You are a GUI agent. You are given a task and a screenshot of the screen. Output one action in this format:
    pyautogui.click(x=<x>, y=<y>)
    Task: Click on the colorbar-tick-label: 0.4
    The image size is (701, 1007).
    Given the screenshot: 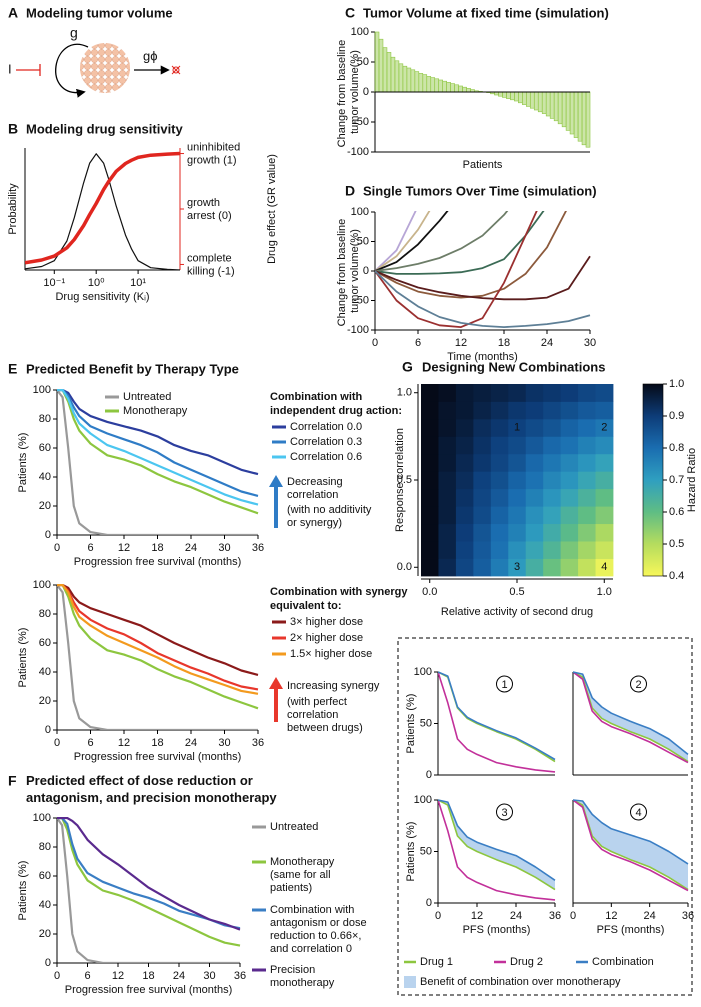 What is the action you would take?
    pyautogui.click(x=676, y=576)
    